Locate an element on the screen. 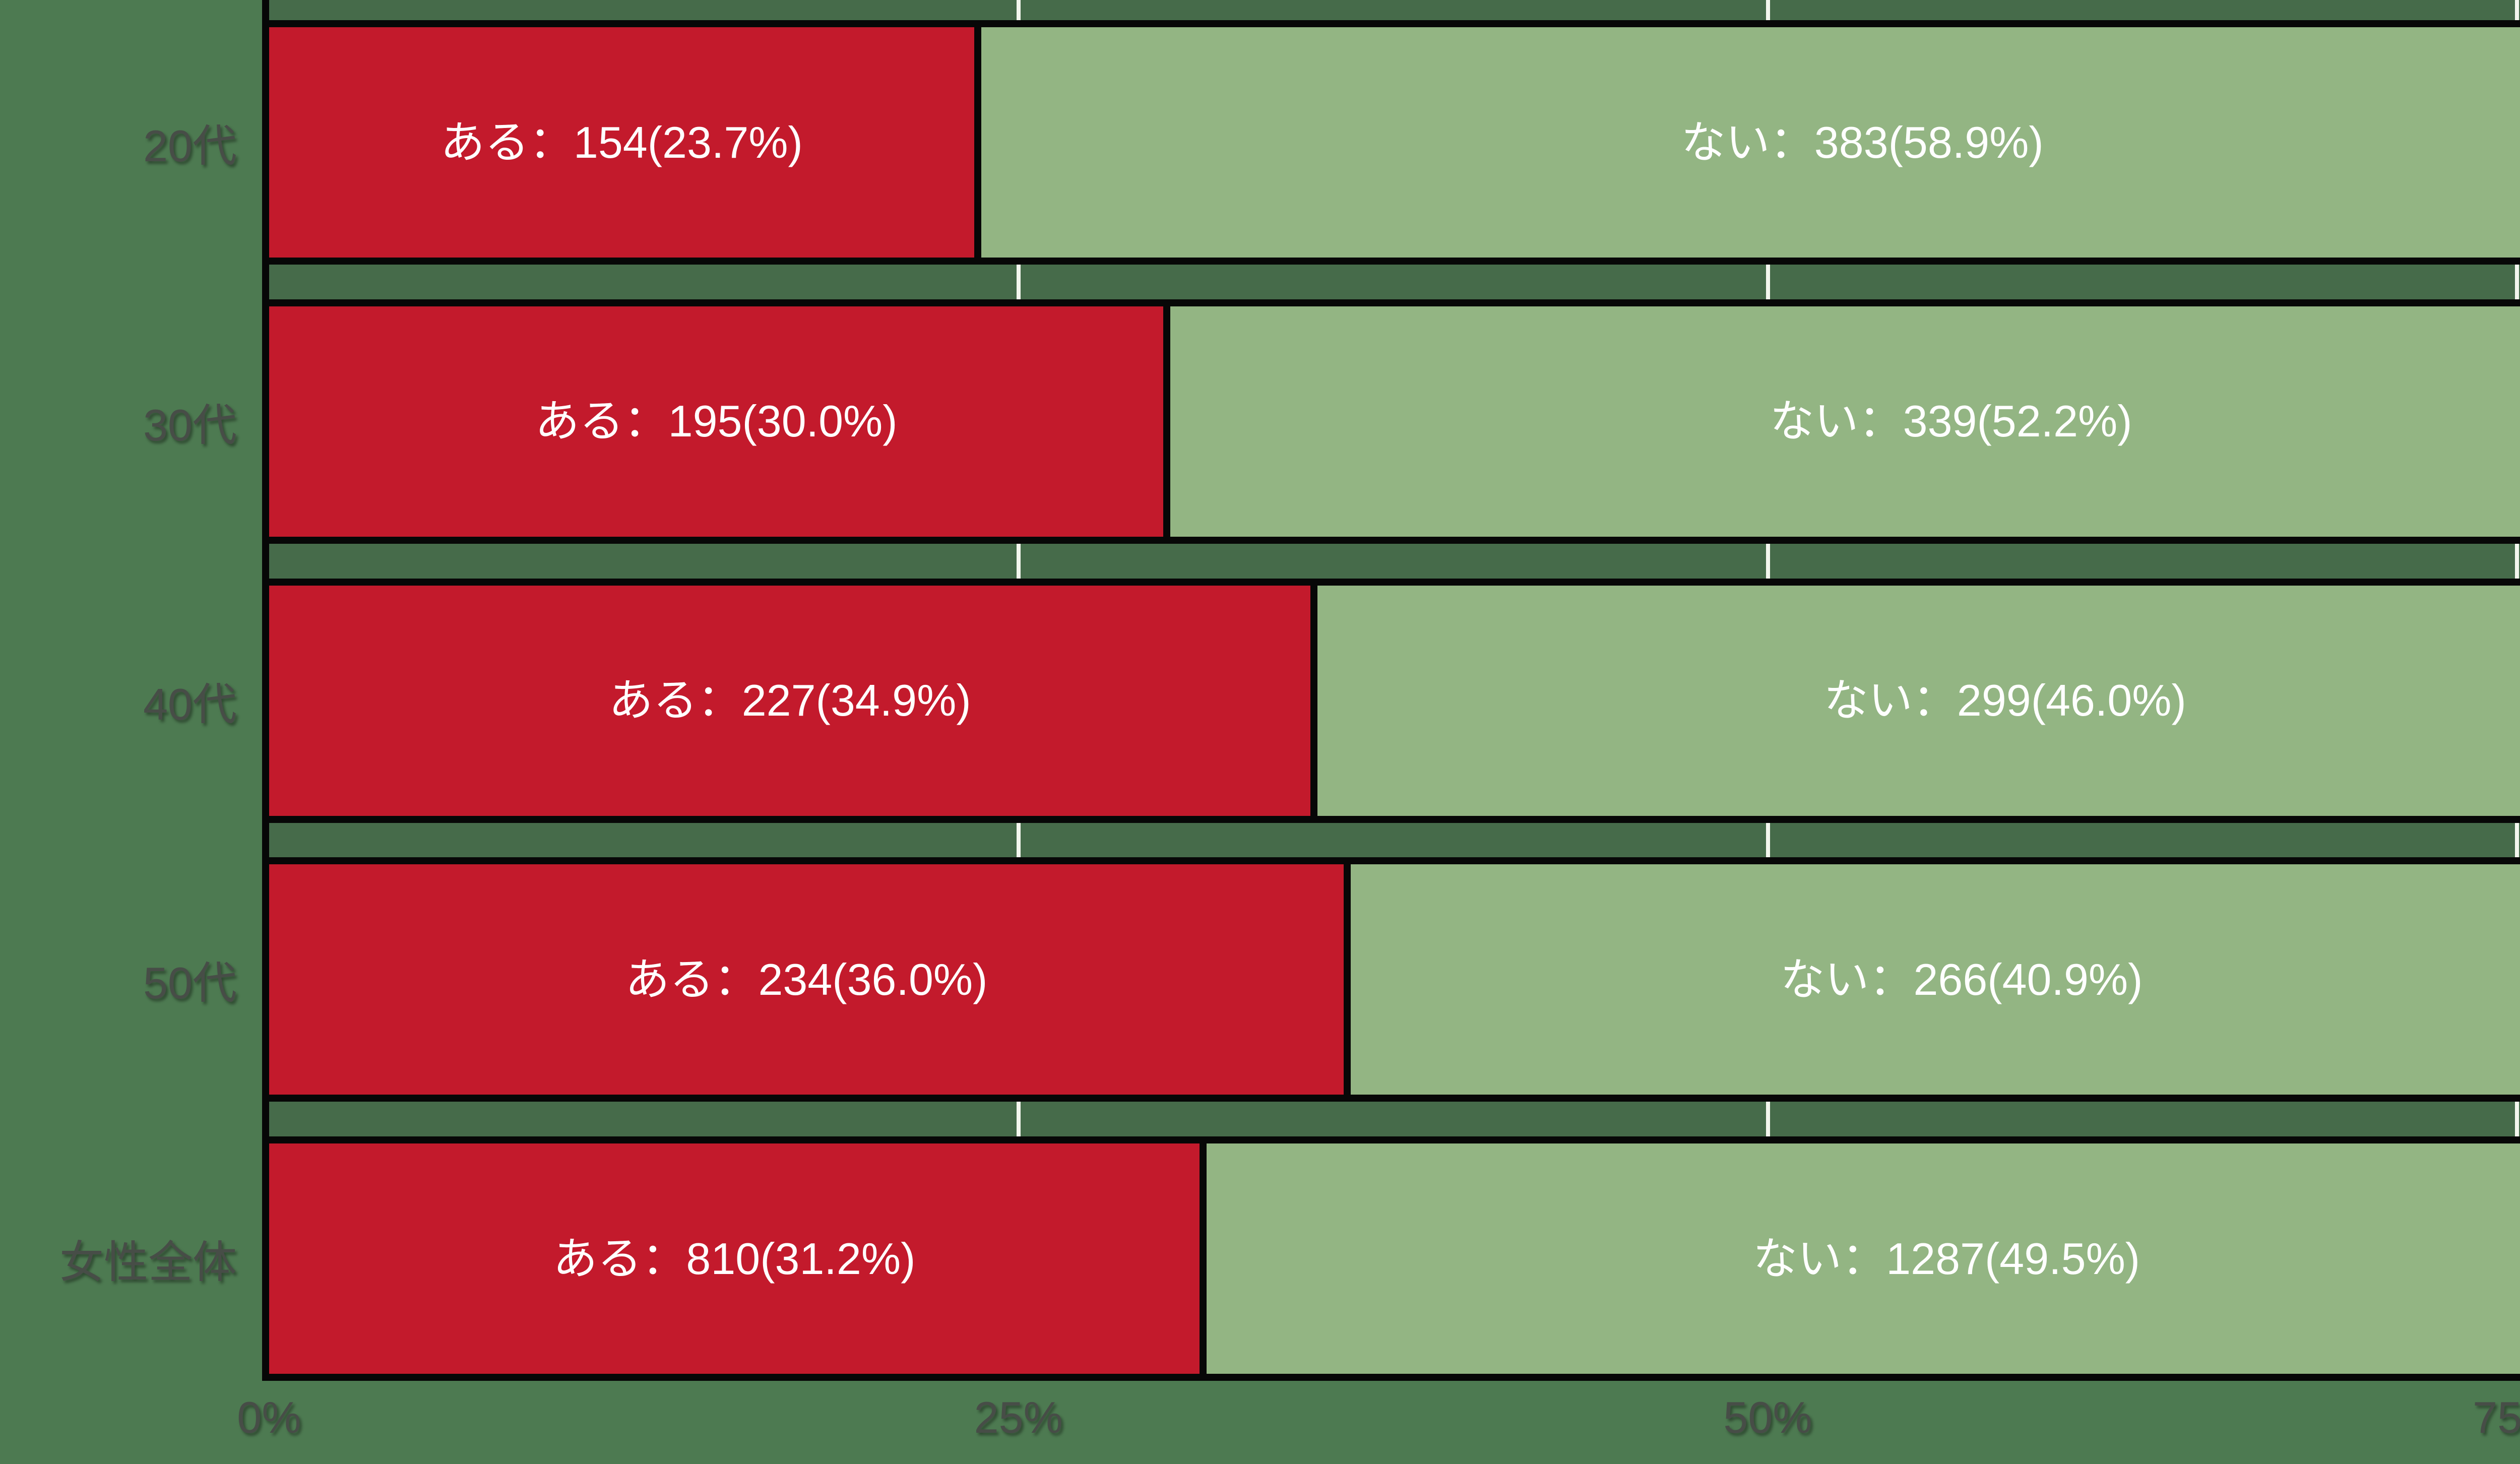  bar-segment-label: ない：1287(49.5%) is located at coordinates (1947, 1258).